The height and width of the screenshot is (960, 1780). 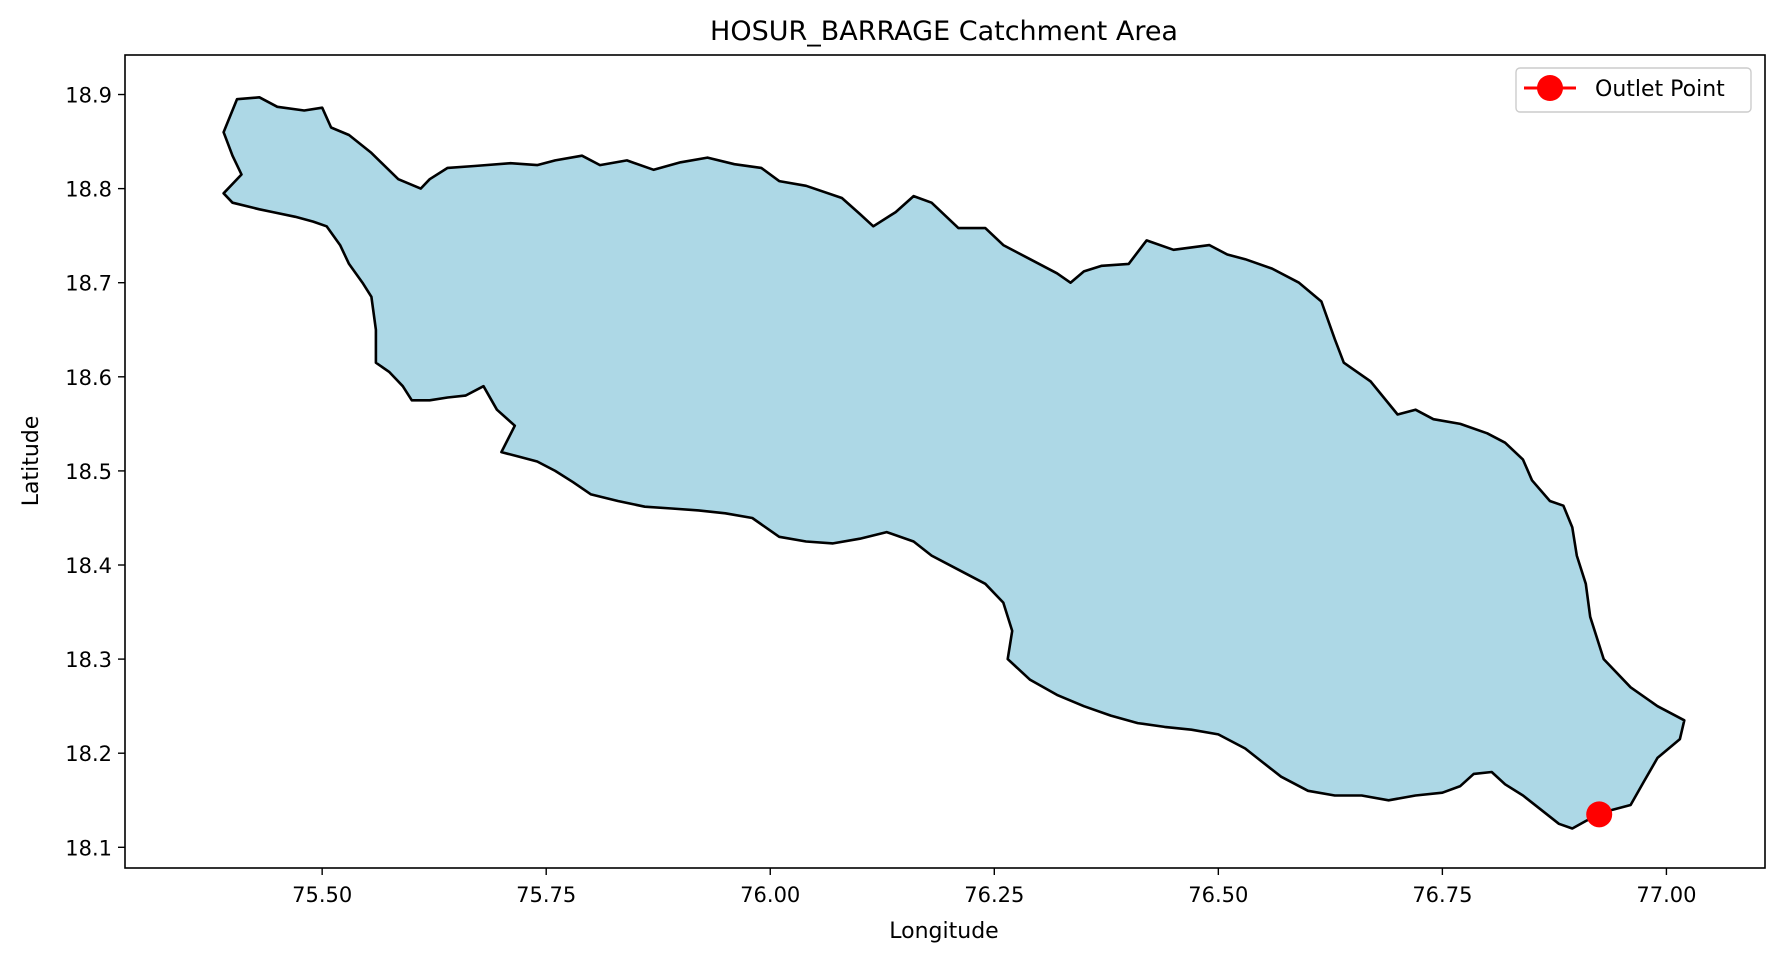 I want to click on x-axis-title: Longitude, so click(x=943, y=931).